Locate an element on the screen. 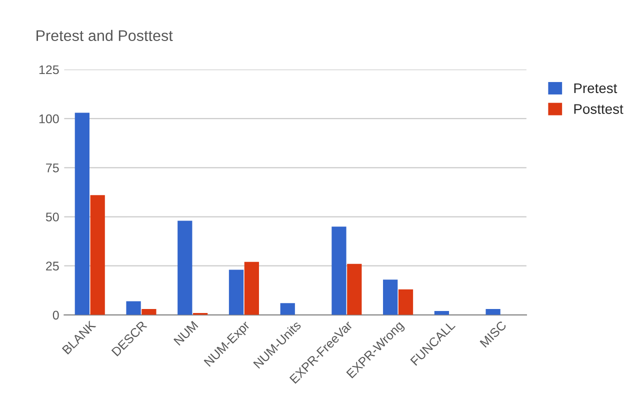  legend-label: Pretest is located at coordinates (596, 88).